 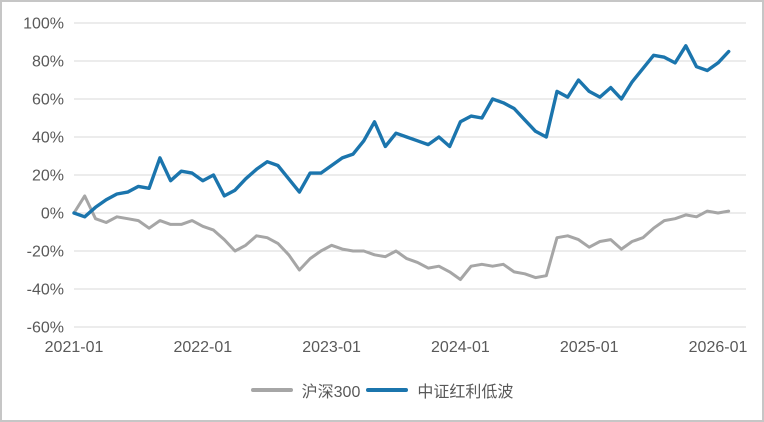 I want to click on y-axis-label: -20%, so click(x=45, y=252).